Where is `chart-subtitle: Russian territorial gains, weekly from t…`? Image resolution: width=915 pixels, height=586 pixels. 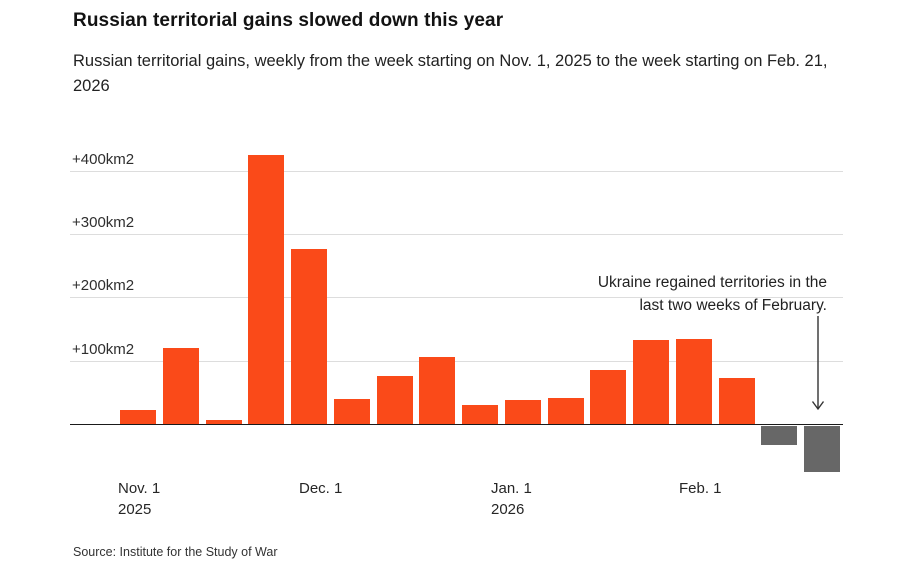
chart-subtitle: Russian territorial gains, weekly from t… is located at coordinates (450, 73).